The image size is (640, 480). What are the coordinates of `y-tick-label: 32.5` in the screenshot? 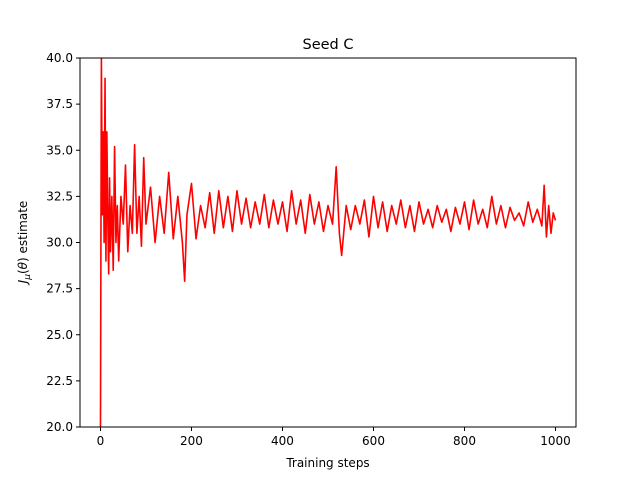 It's located at (59, 196).